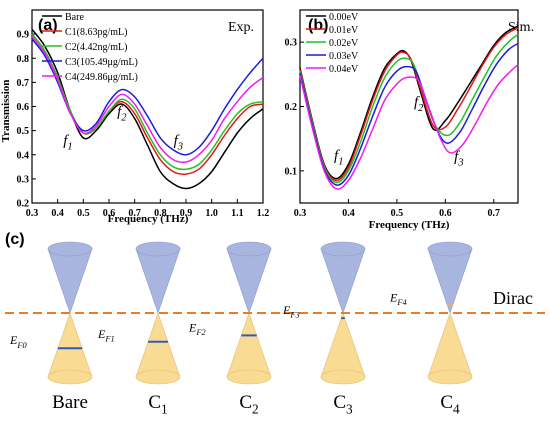 This screenshot has width=550, height=421. I want to click on panel-a-annotation-2-base: f, so click(177, 141).